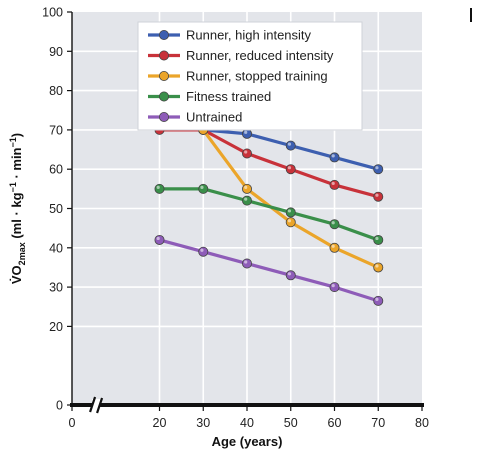 This screenshot has width=477, height=453. What do you see at coordinates (260, 55) in the screenshot?
I see `legend-label: Runner, reduced intensity` at bounding box center [260, 55].